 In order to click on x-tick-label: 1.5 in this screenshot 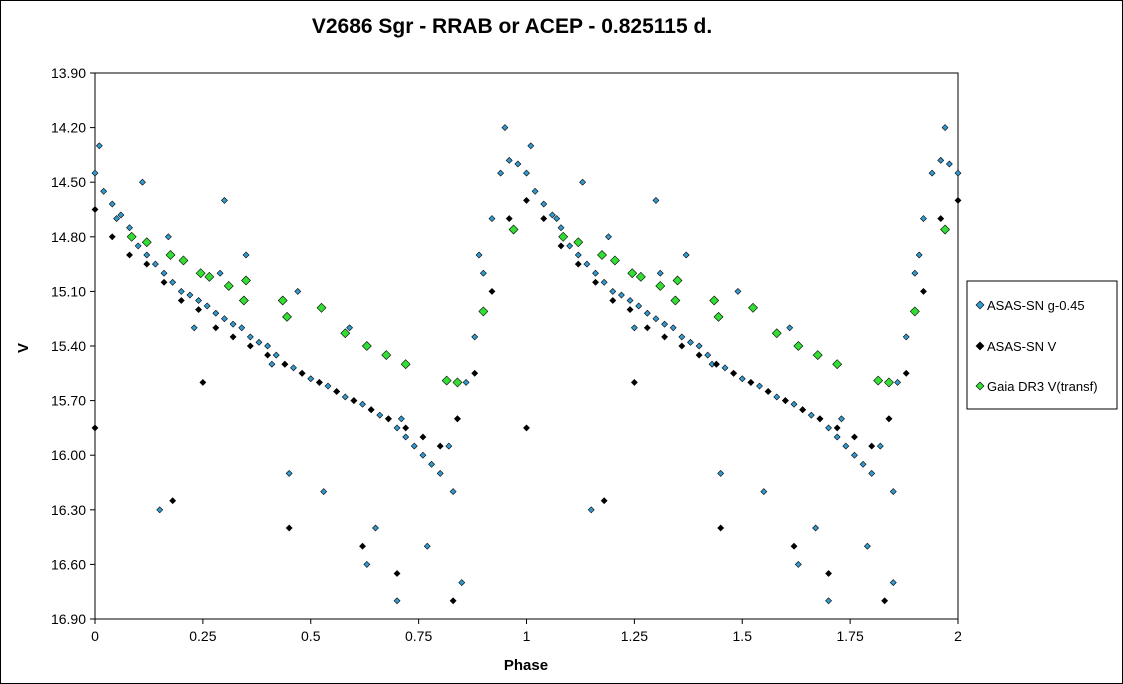, I will do `click(743, 636)`.